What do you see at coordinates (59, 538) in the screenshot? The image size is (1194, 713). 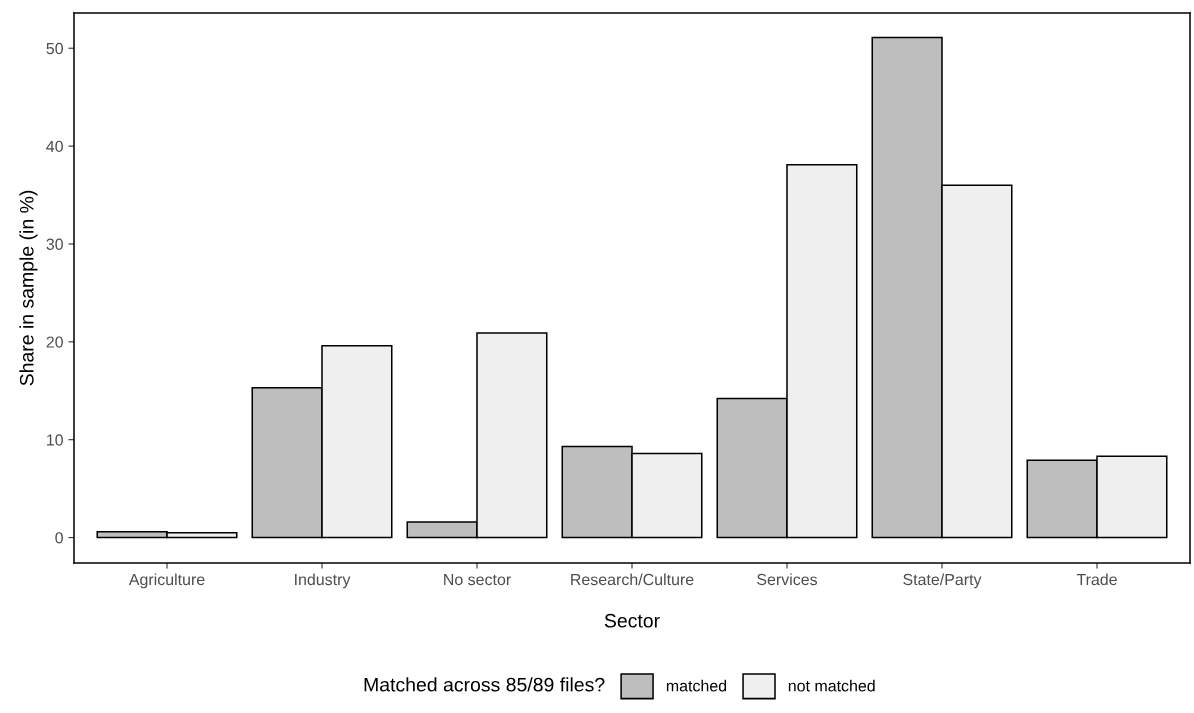 I see `y-tick-label: 0` at bounding box center [59, 538].